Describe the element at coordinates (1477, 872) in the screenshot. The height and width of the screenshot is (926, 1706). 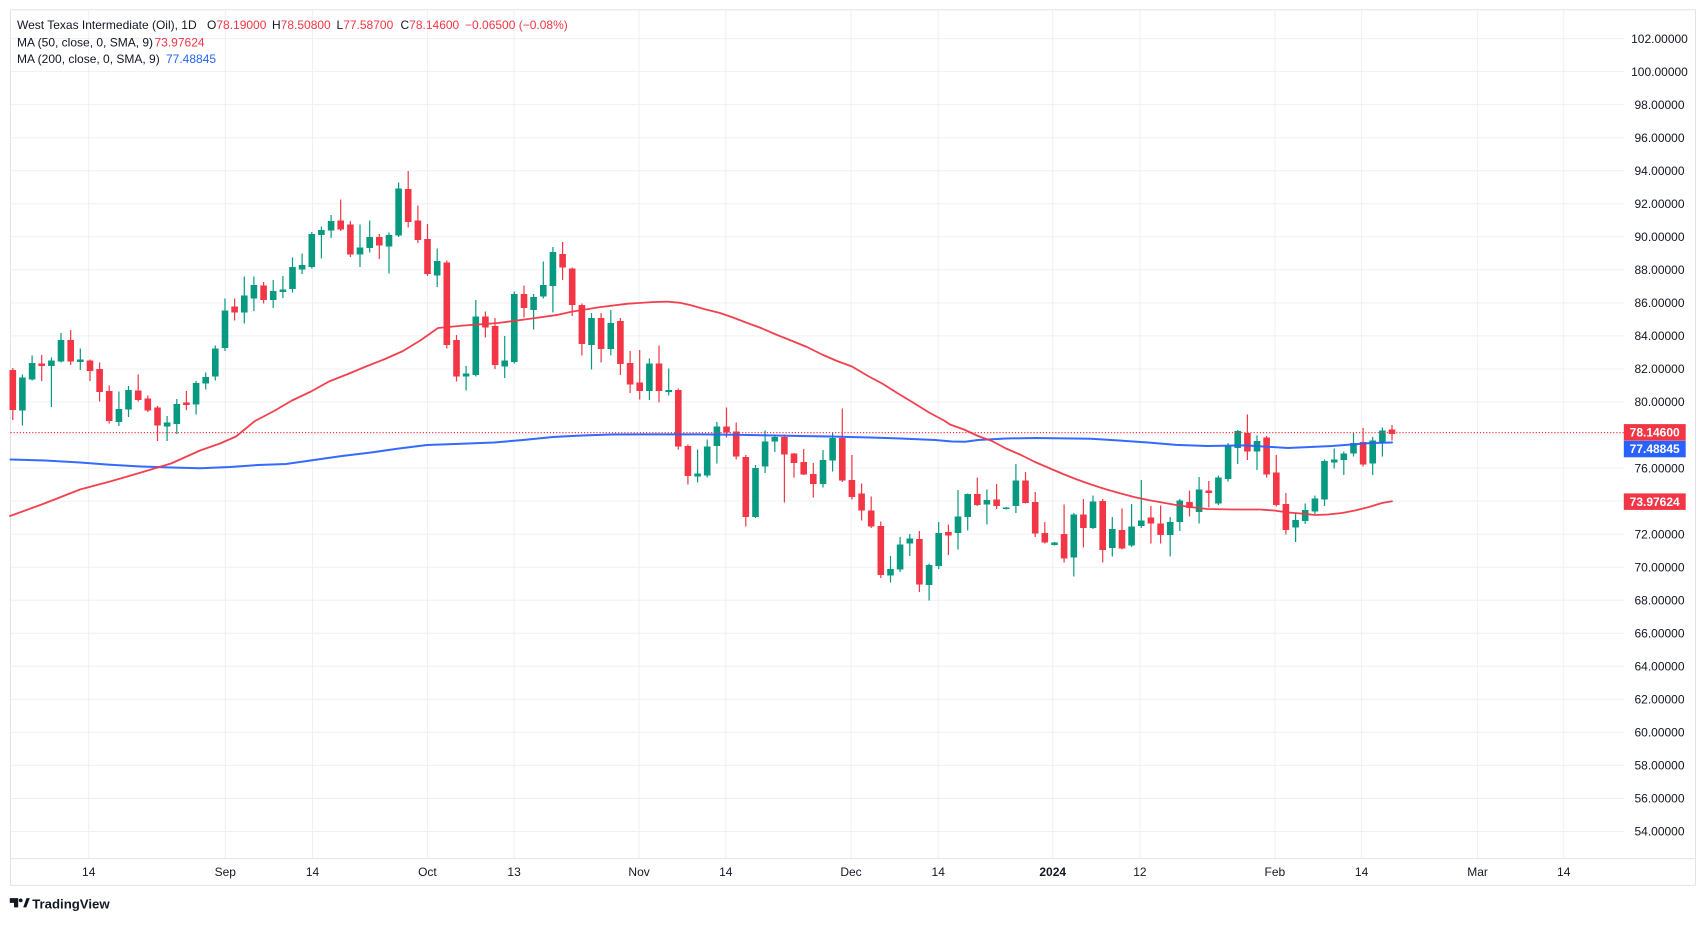
I see `svg-text: Mar` at that location.